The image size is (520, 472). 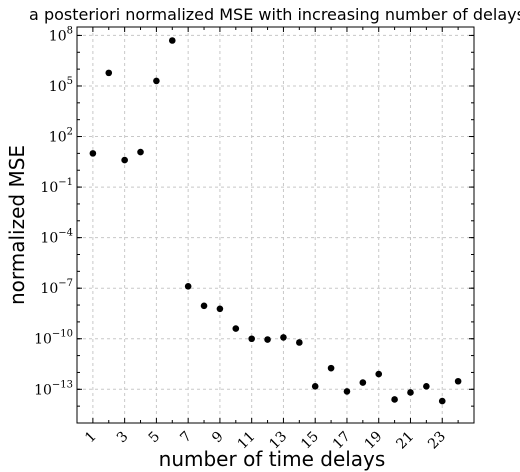 I want to click on y-tick-label: 10⁻¹, so click(x=56, y=186).